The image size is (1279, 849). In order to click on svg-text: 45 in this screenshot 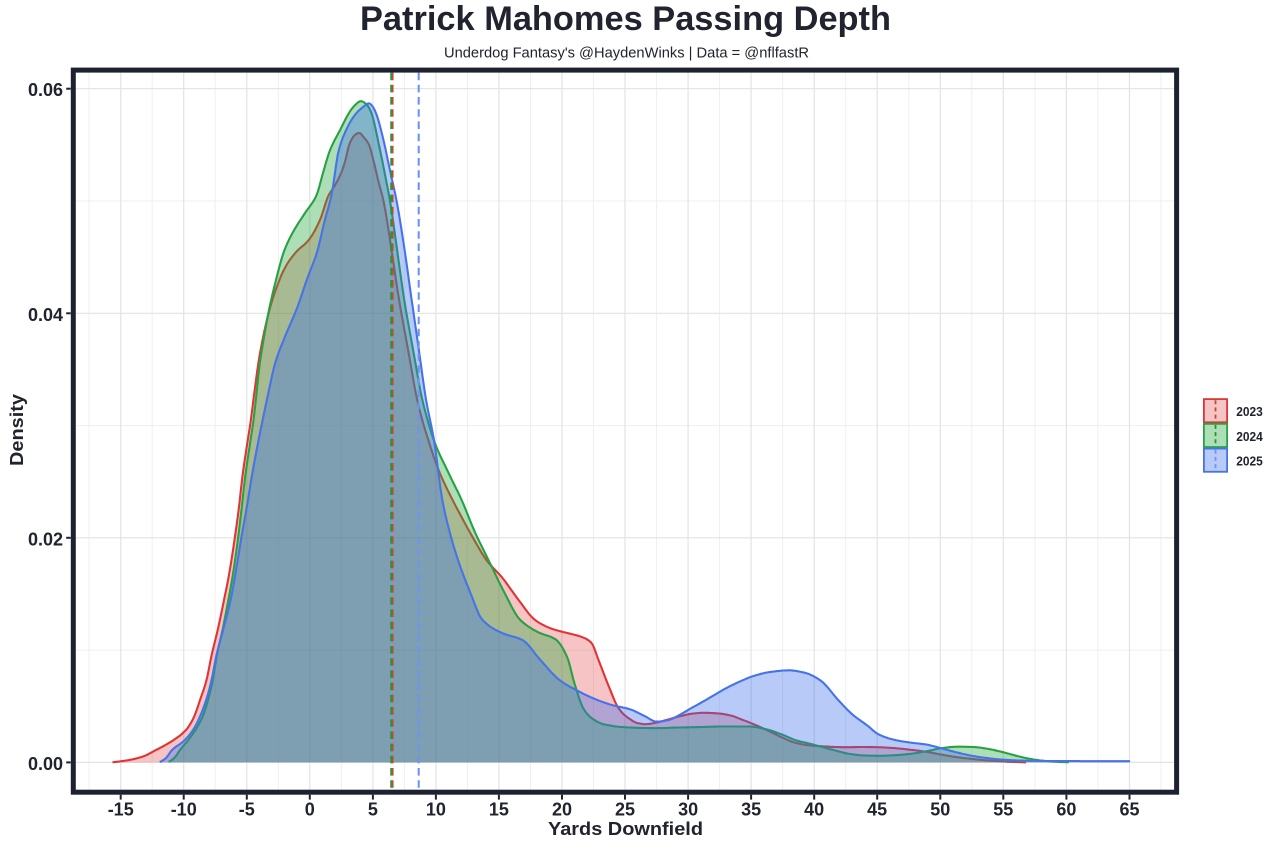, I will do `click(877, 810)`.